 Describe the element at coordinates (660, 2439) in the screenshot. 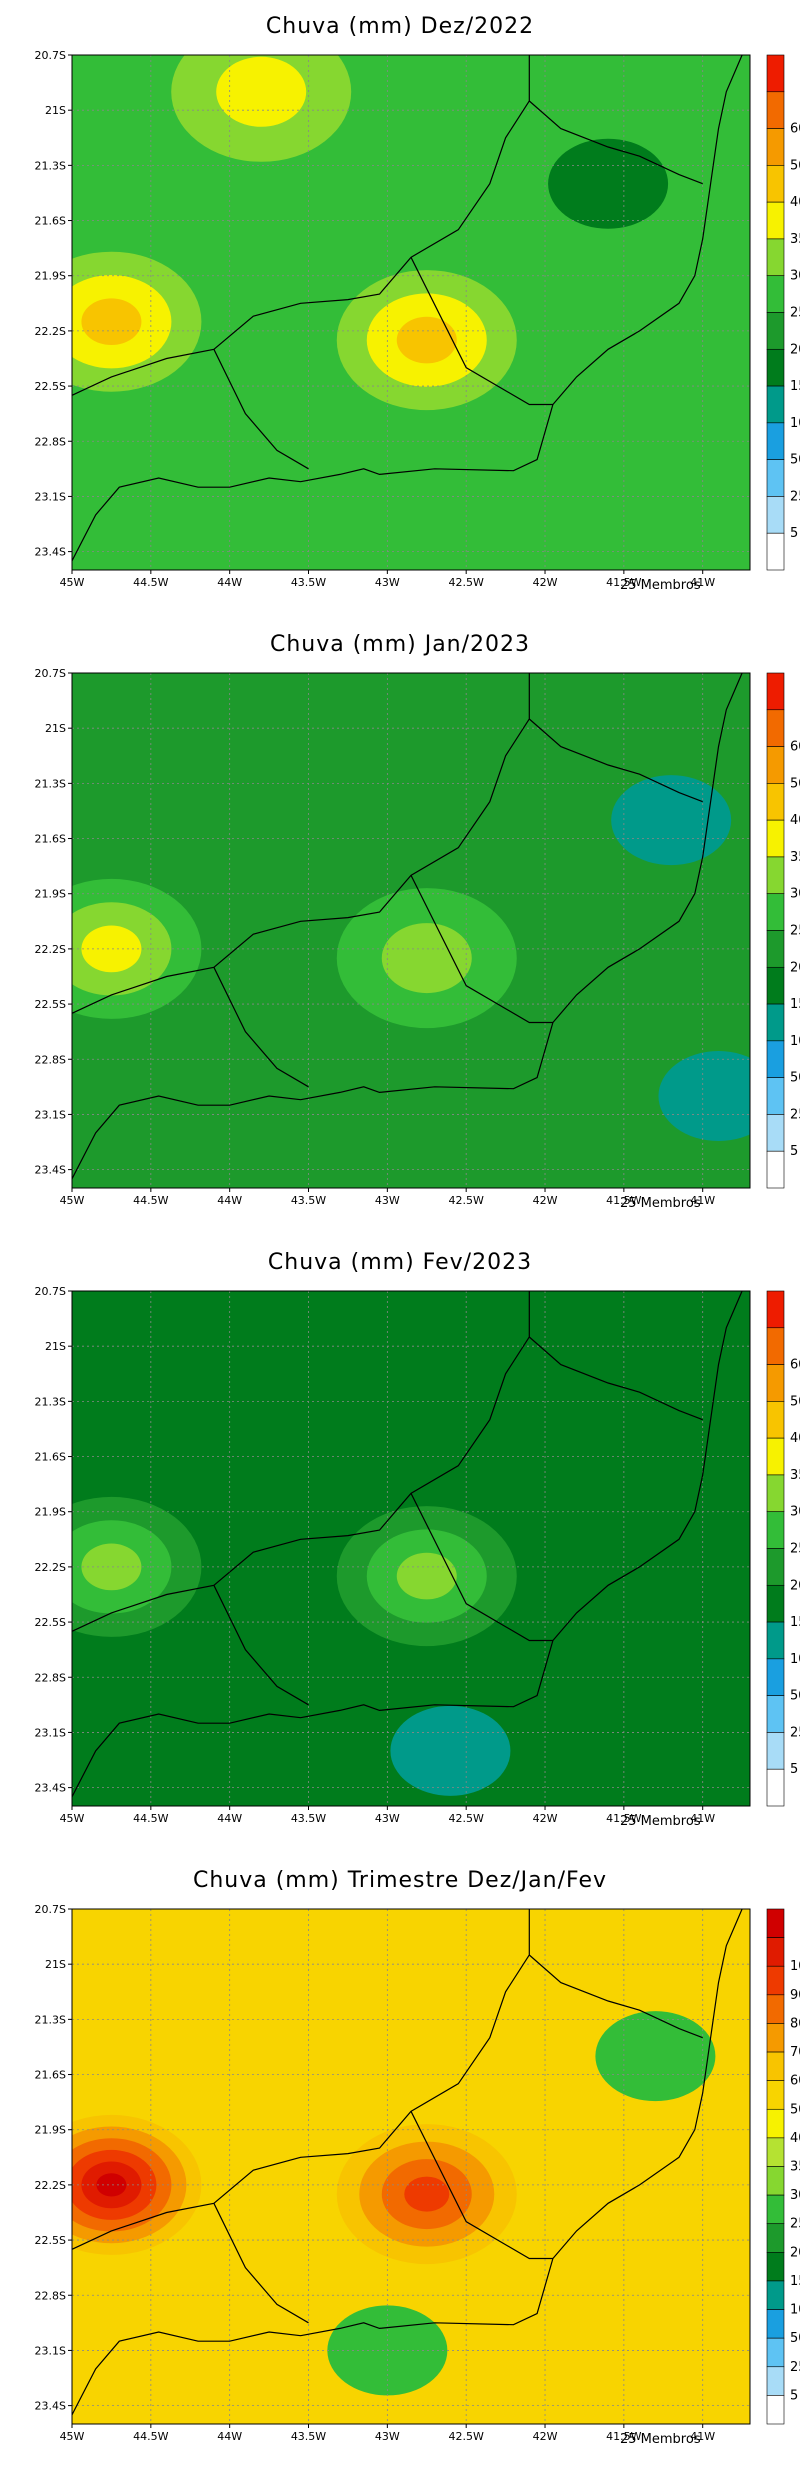

I see `members-note: 25 Membros` at that location.